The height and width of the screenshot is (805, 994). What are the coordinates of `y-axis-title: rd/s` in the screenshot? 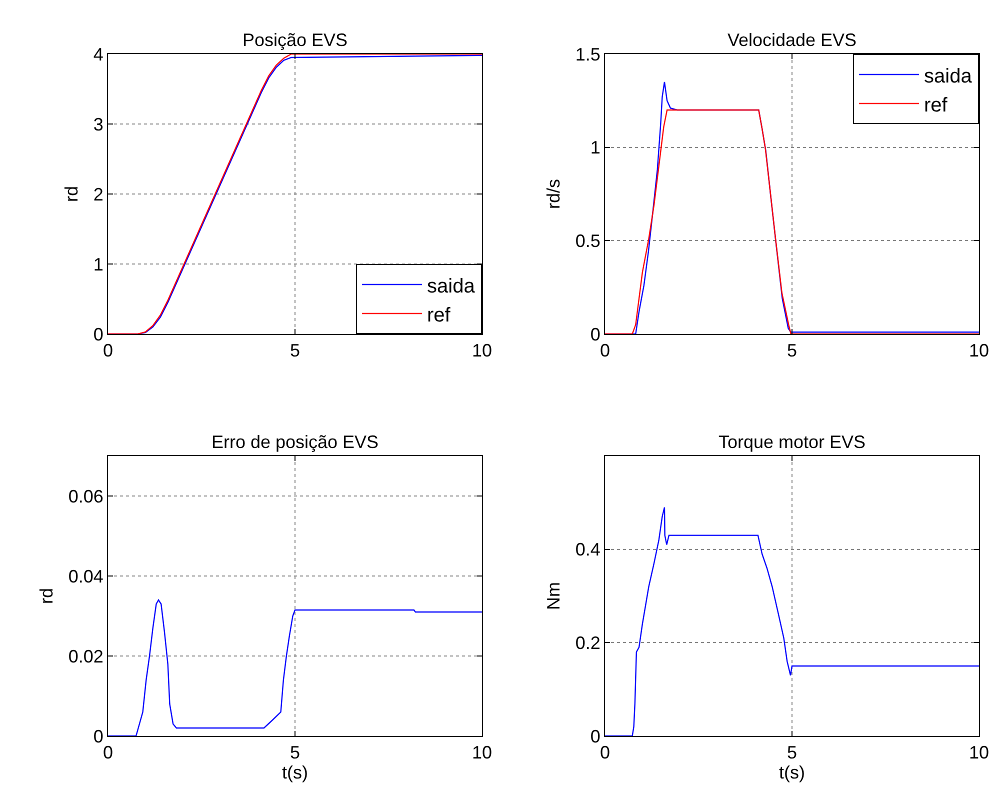 It's located at (554, 194).